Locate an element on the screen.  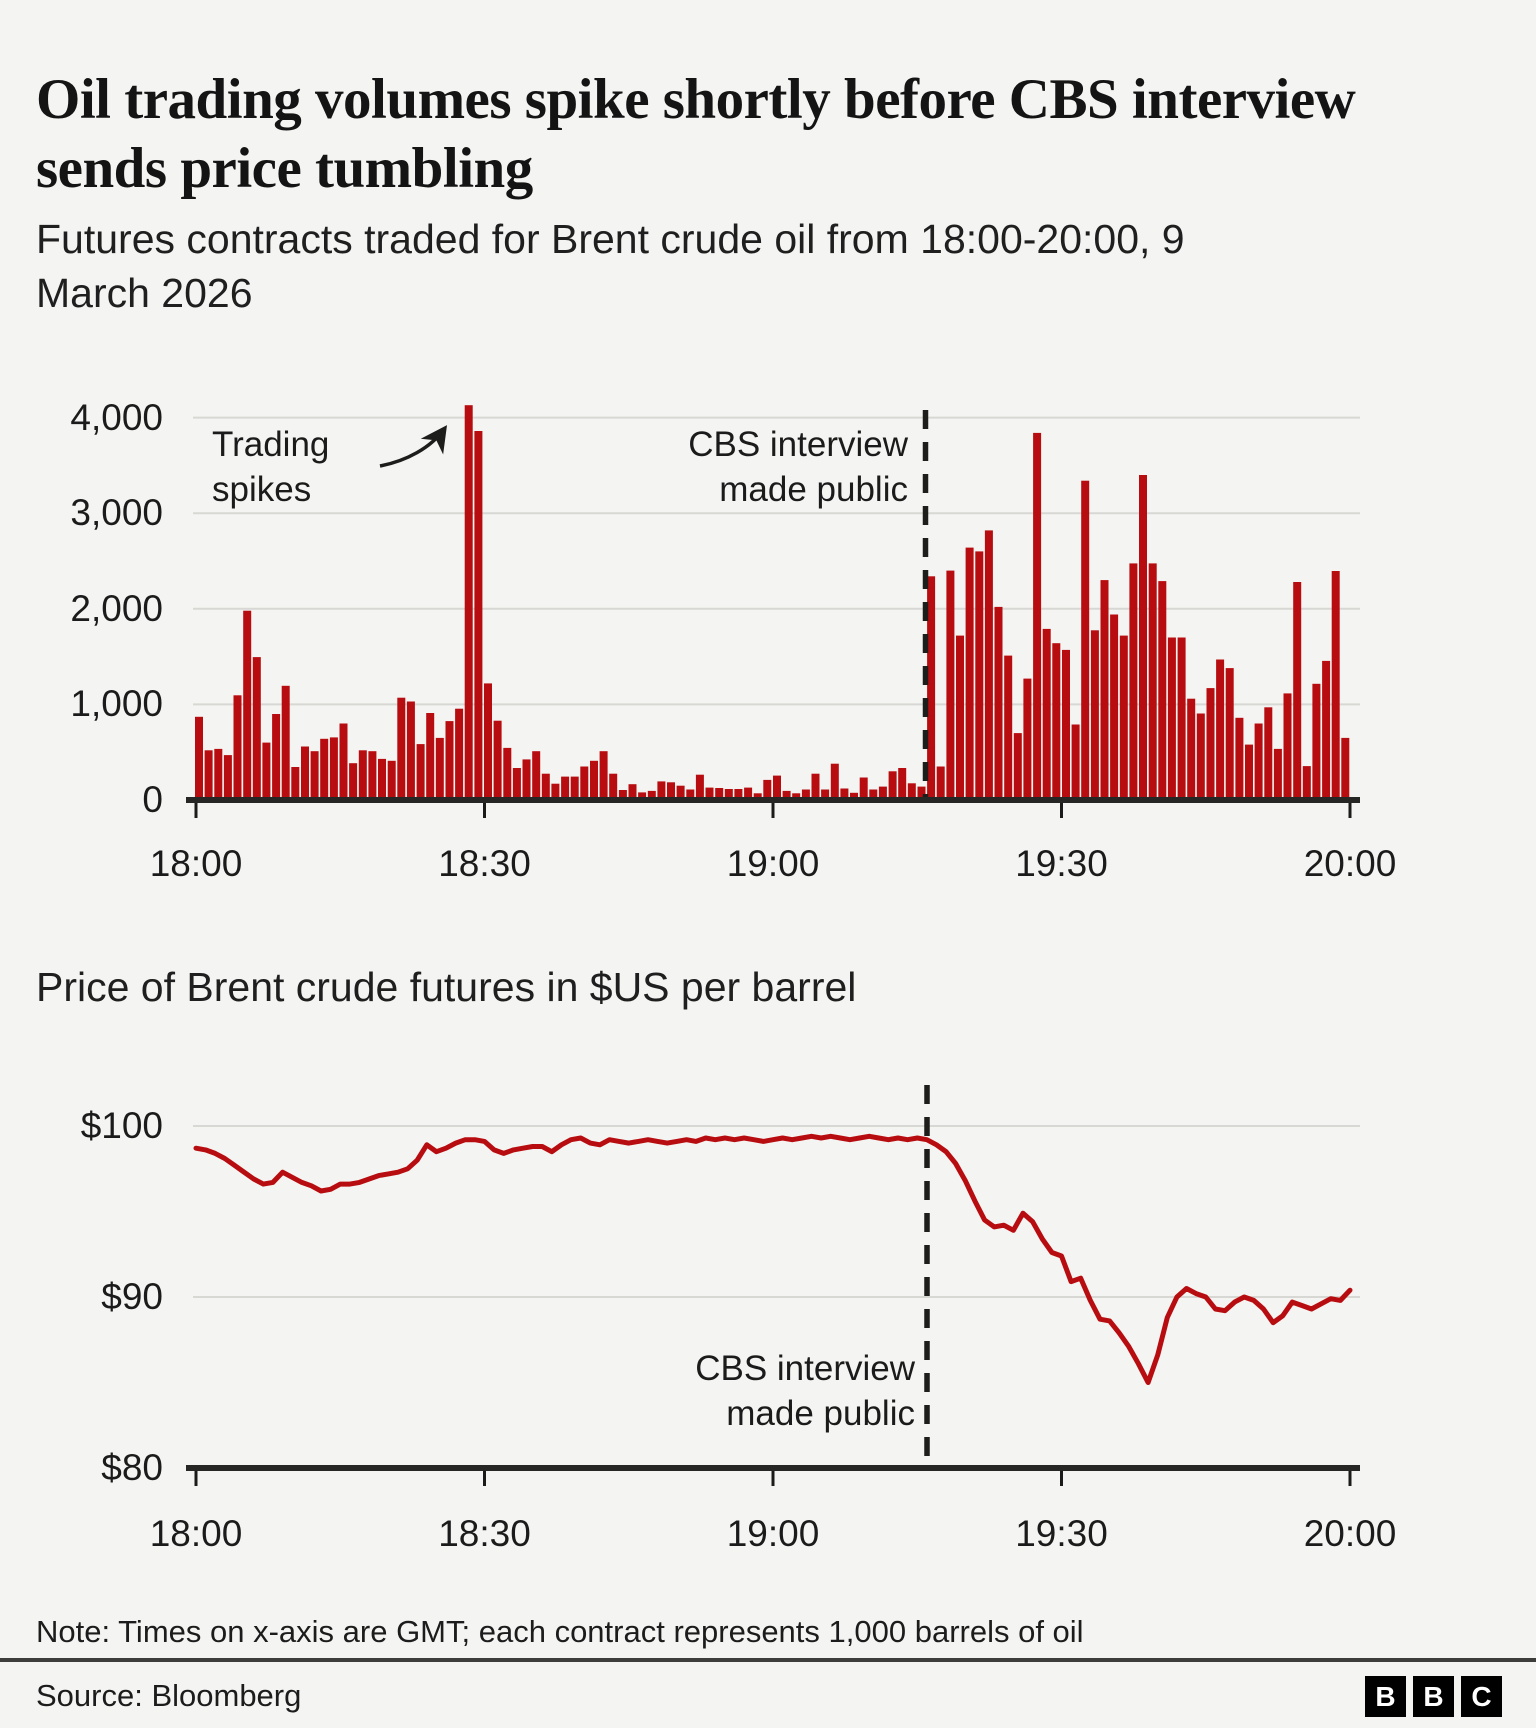
volume-x-tick-label: 19:30 is located at coordinates (1061, 863).